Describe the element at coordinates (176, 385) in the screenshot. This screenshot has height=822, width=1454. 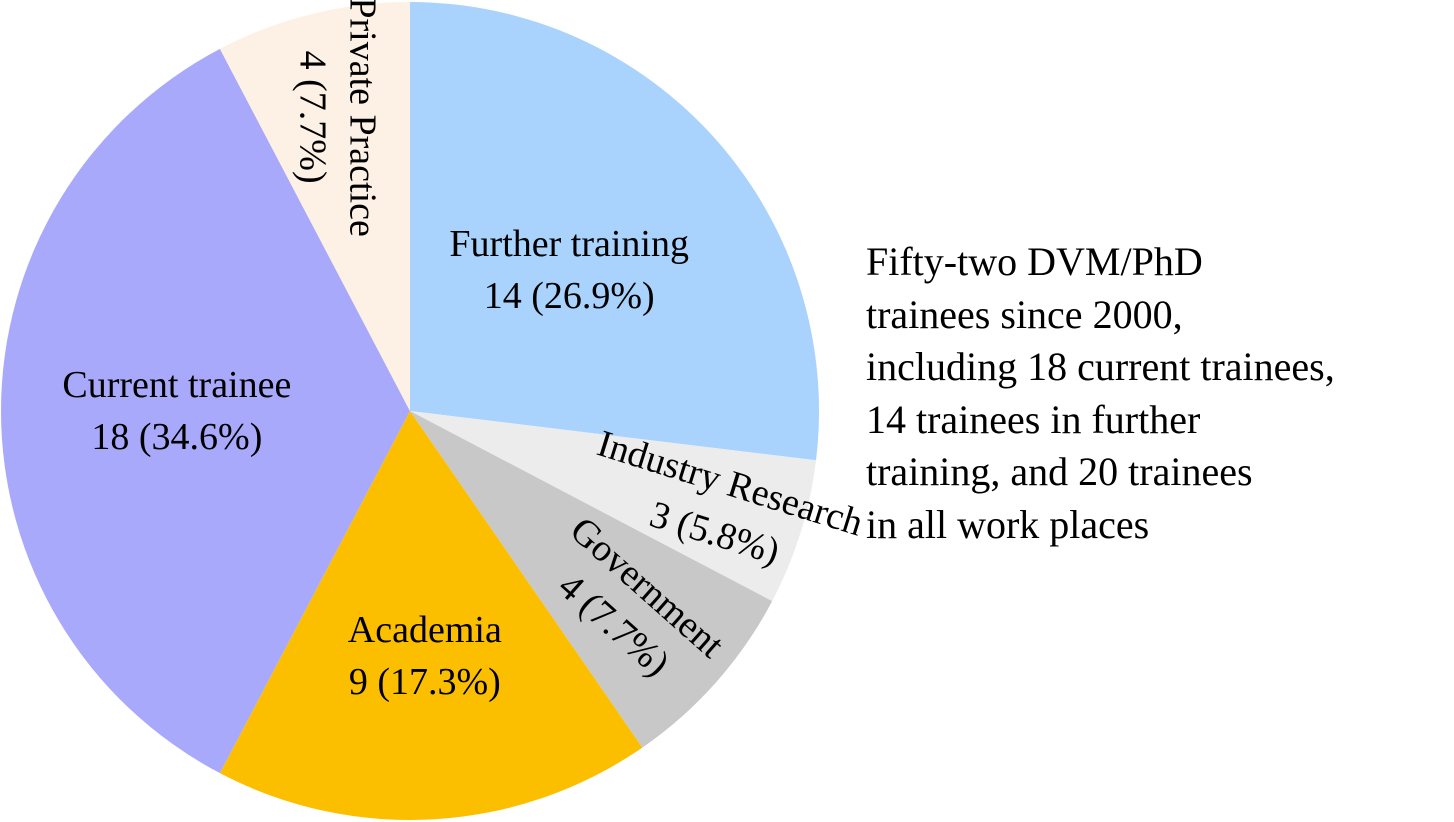
I see `slice-category-current-trainee: Current trainee` at that location.